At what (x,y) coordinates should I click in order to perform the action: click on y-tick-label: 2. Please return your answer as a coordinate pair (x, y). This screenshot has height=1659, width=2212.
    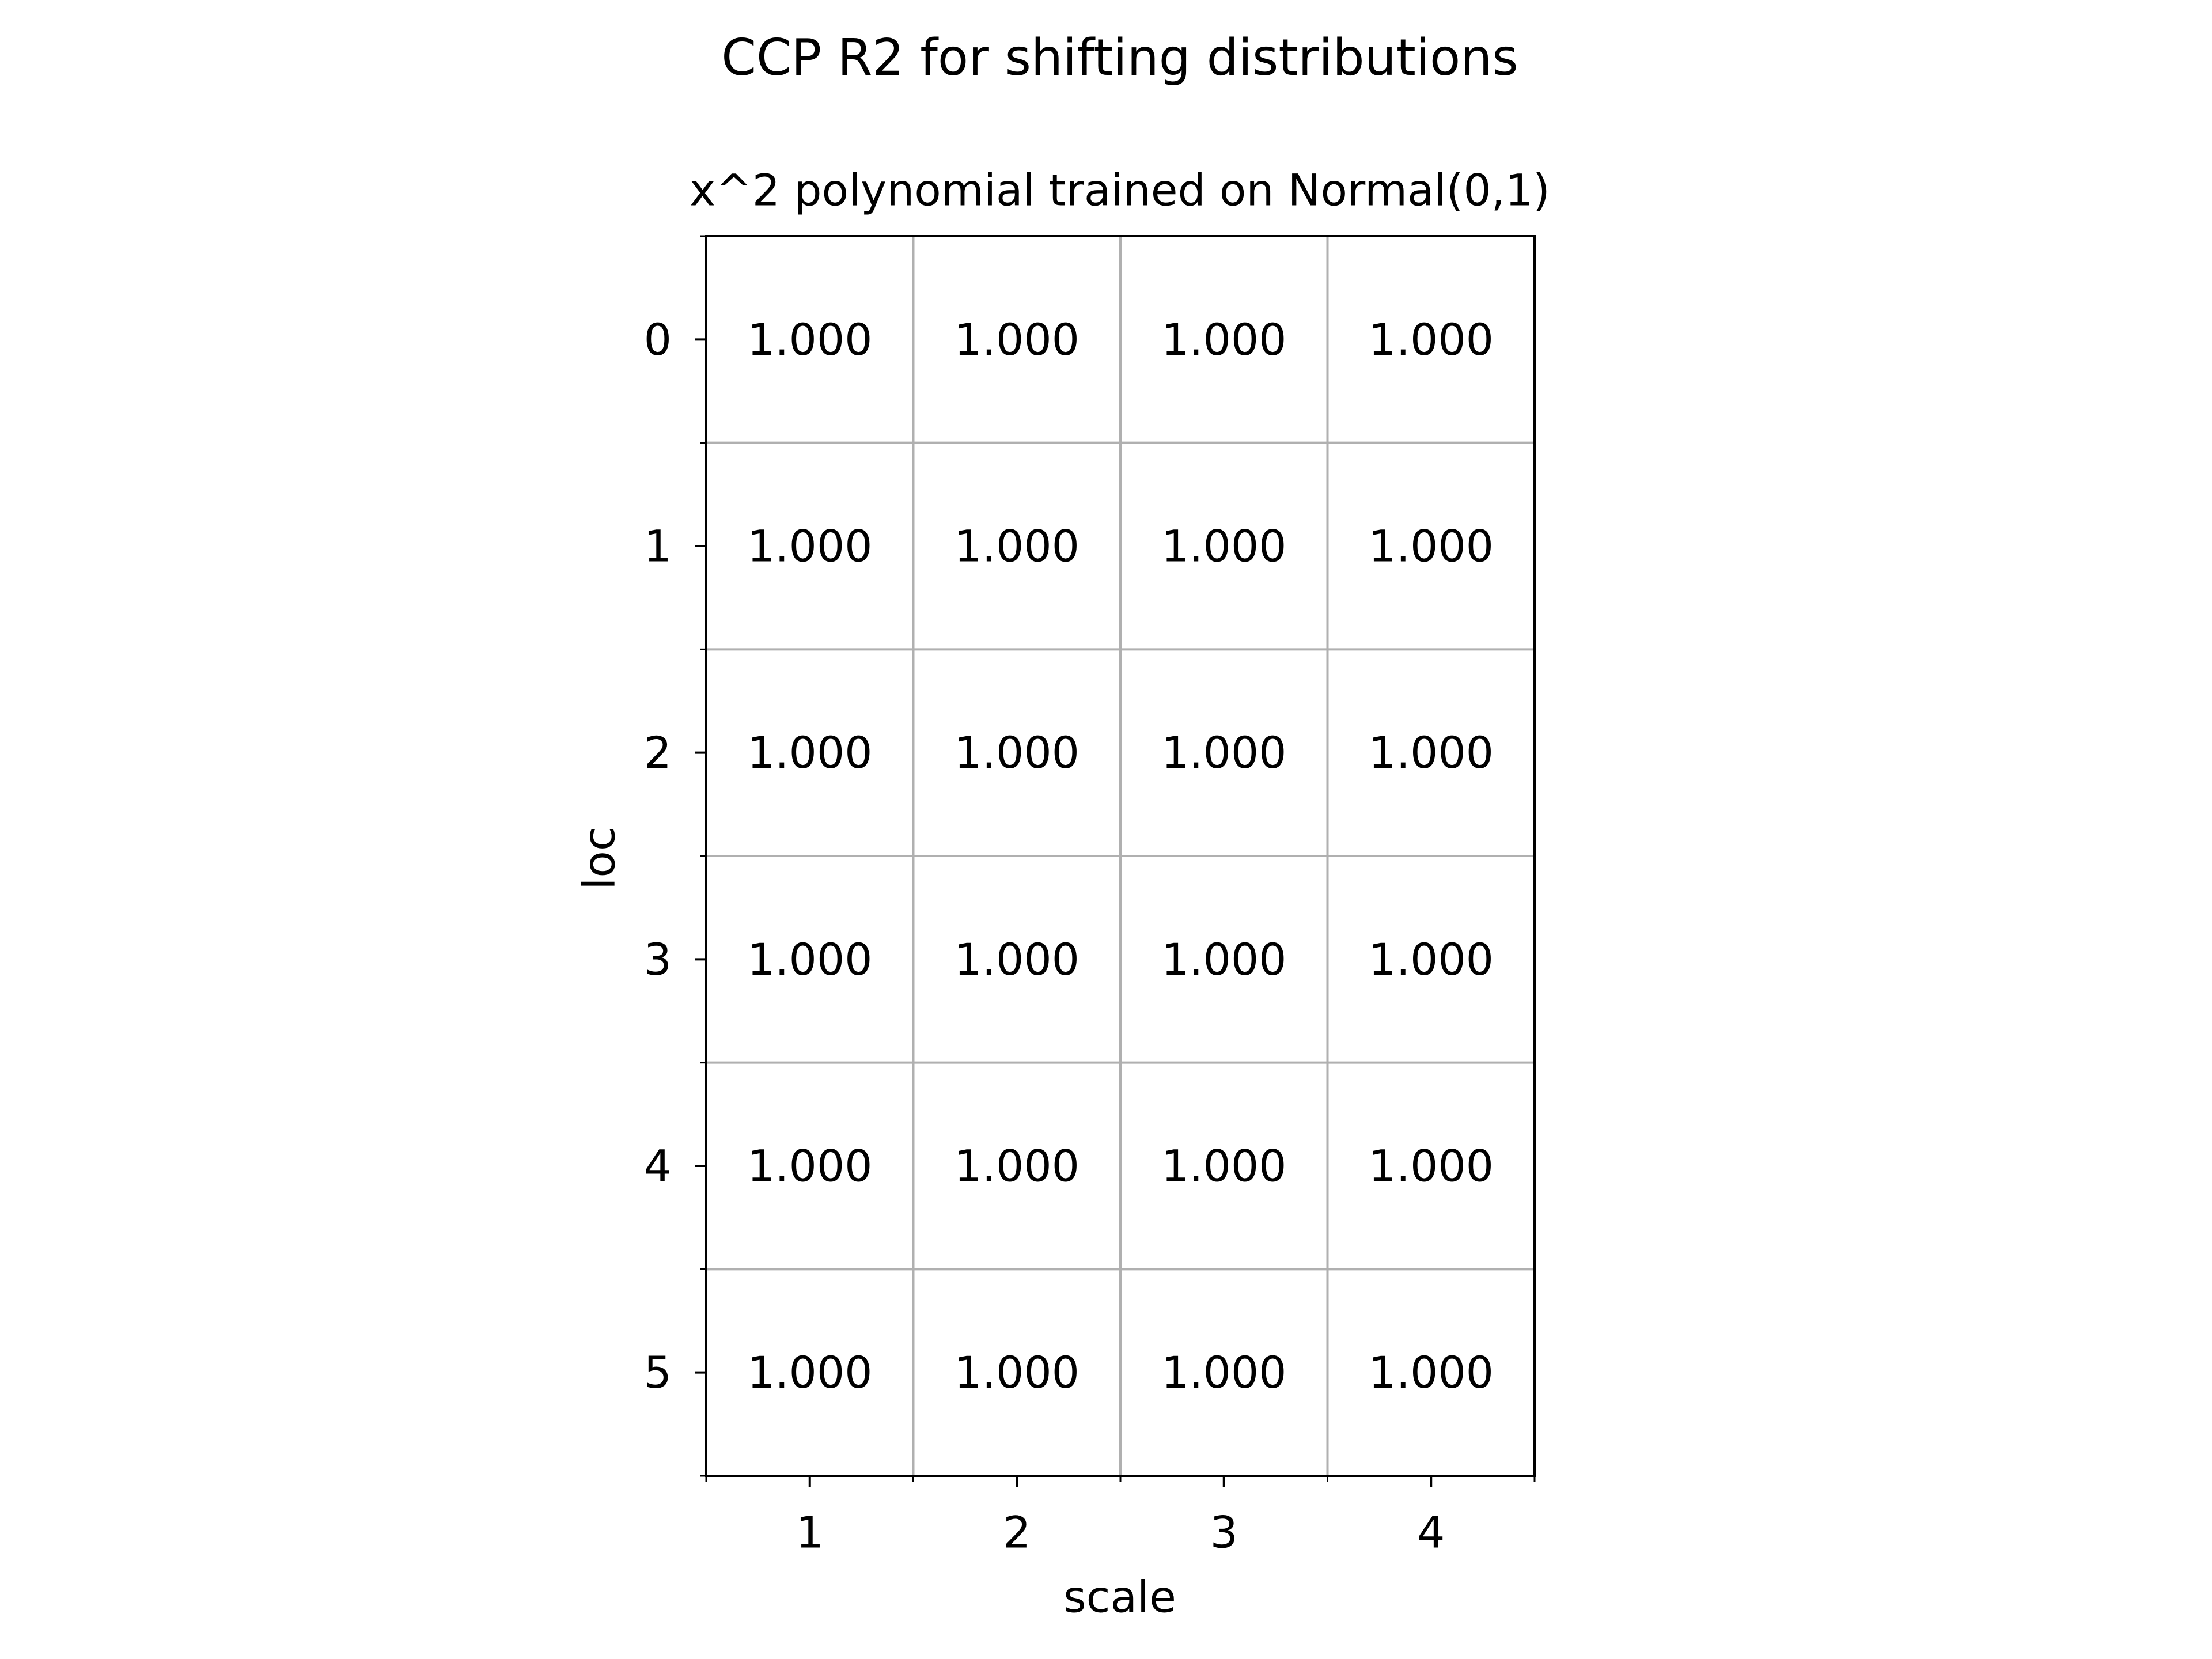
    Looking at the image, I should click on (658, 752).